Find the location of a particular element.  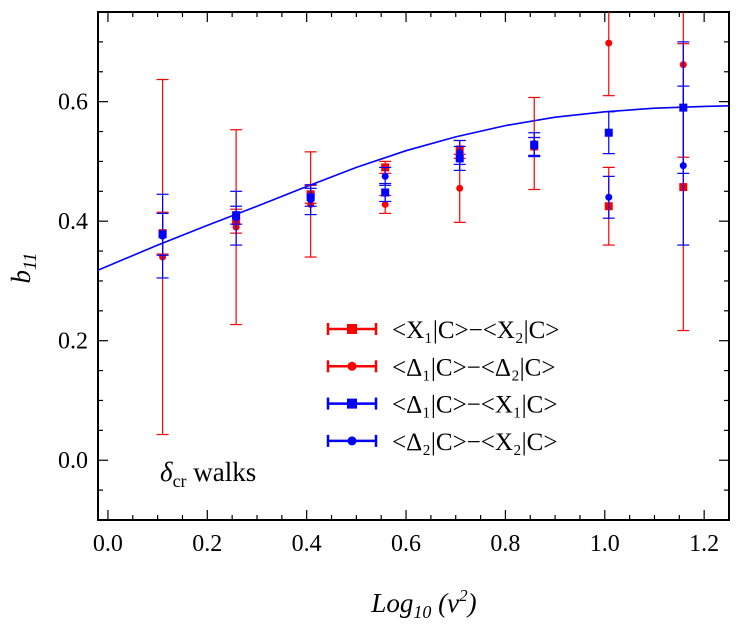

x-tick-label: 0.4 is located at coordinates (307, 544).